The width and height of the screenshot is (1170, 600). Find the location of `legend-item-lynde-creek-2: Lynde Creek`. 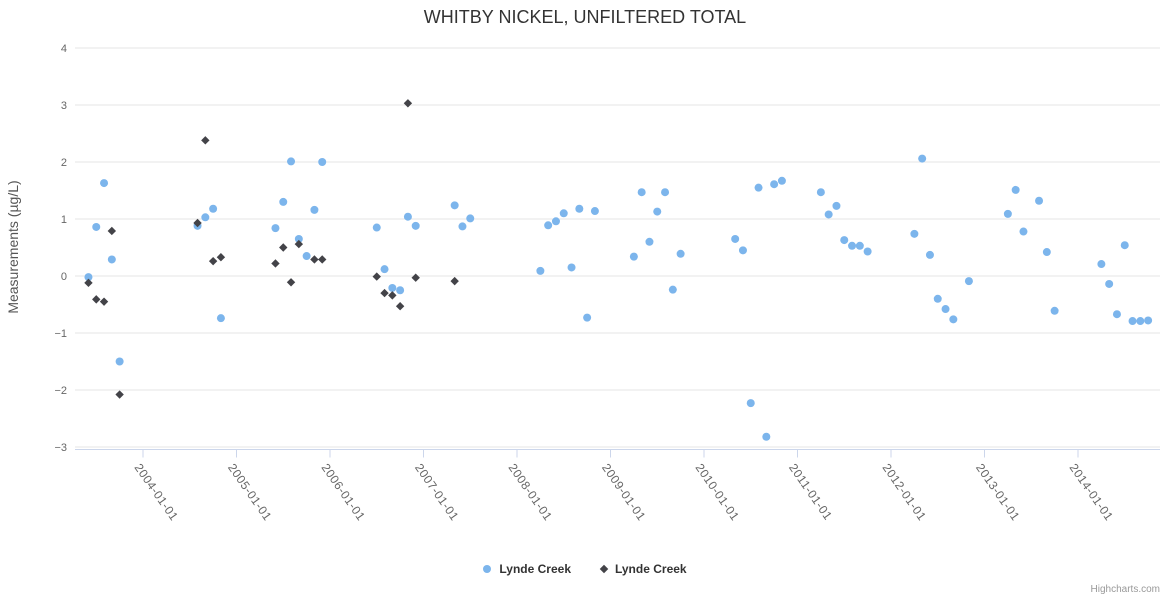

legend-item-lynde-creek-2: Lynde Creek is located at coordinates (643, 569).